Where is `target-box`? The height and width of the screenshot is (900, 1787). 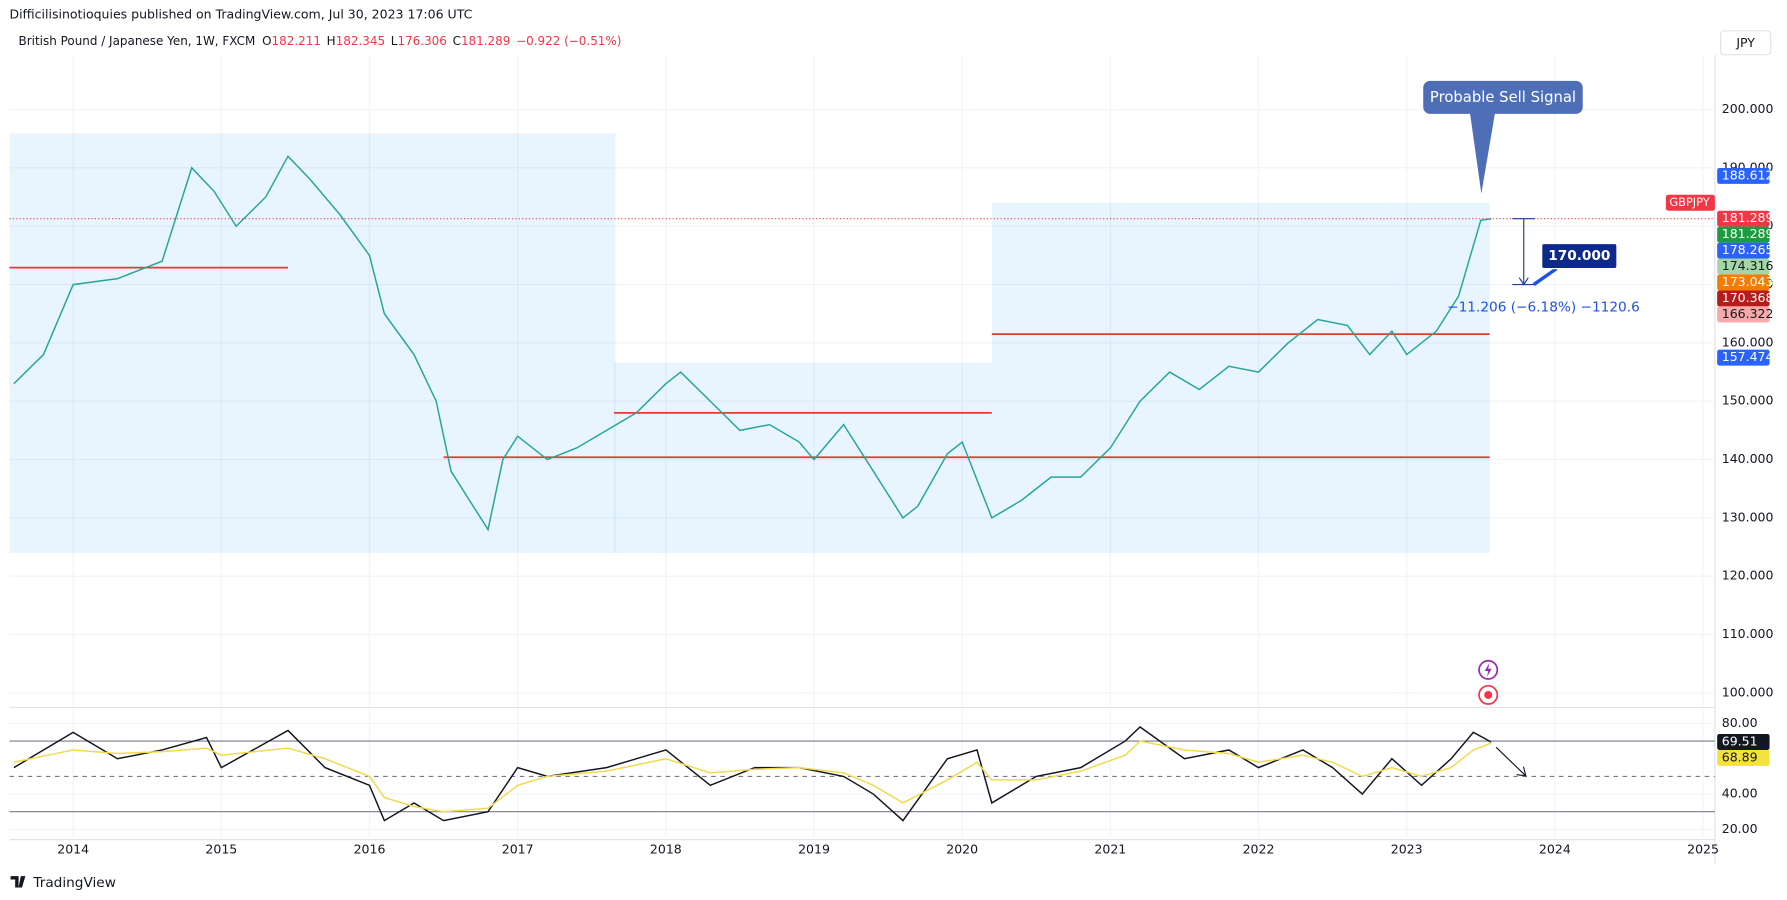
target-box is located at coordinates (1579, 256).